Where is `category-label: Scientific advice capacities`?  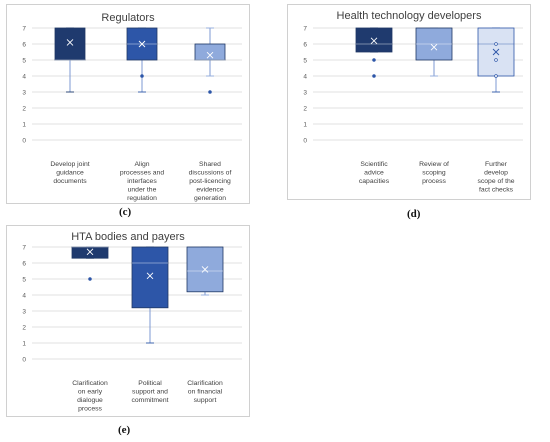 category-label: Scientific advice capacities is located at coordinates (374, 173).